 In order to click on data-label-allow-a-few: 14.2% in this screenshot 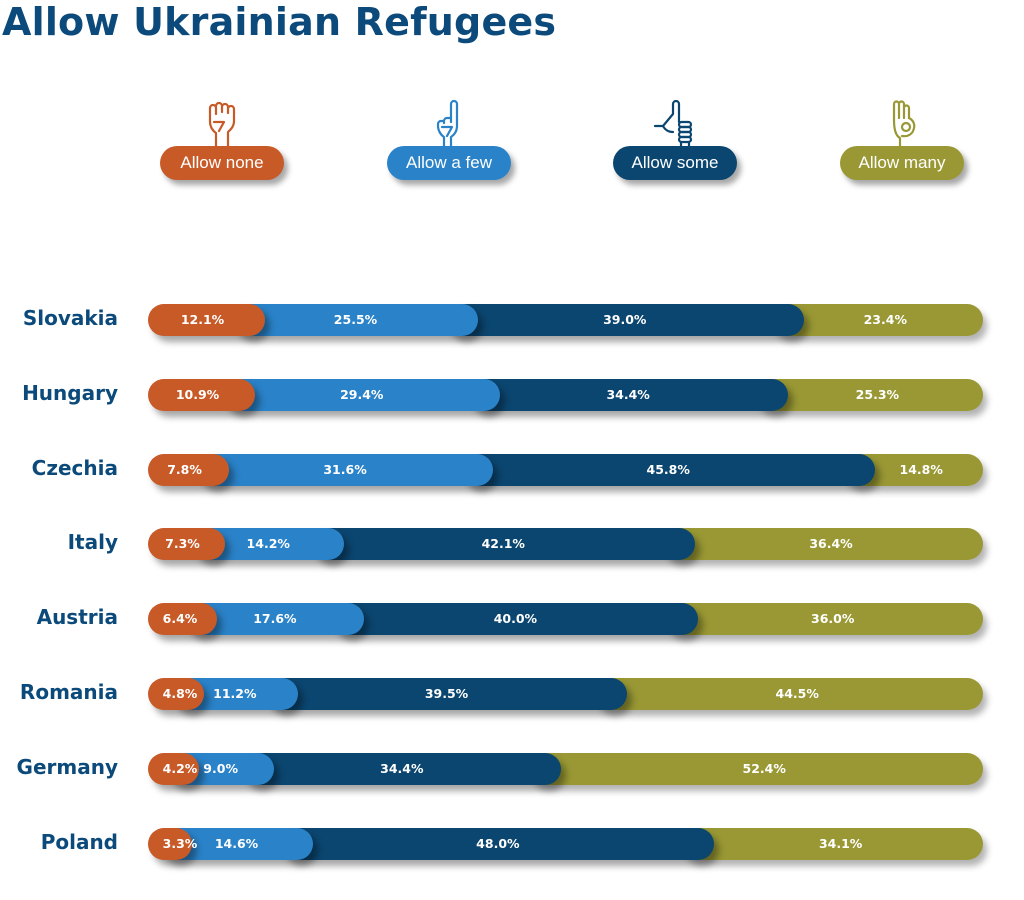, I will do `click(268, 543)`.